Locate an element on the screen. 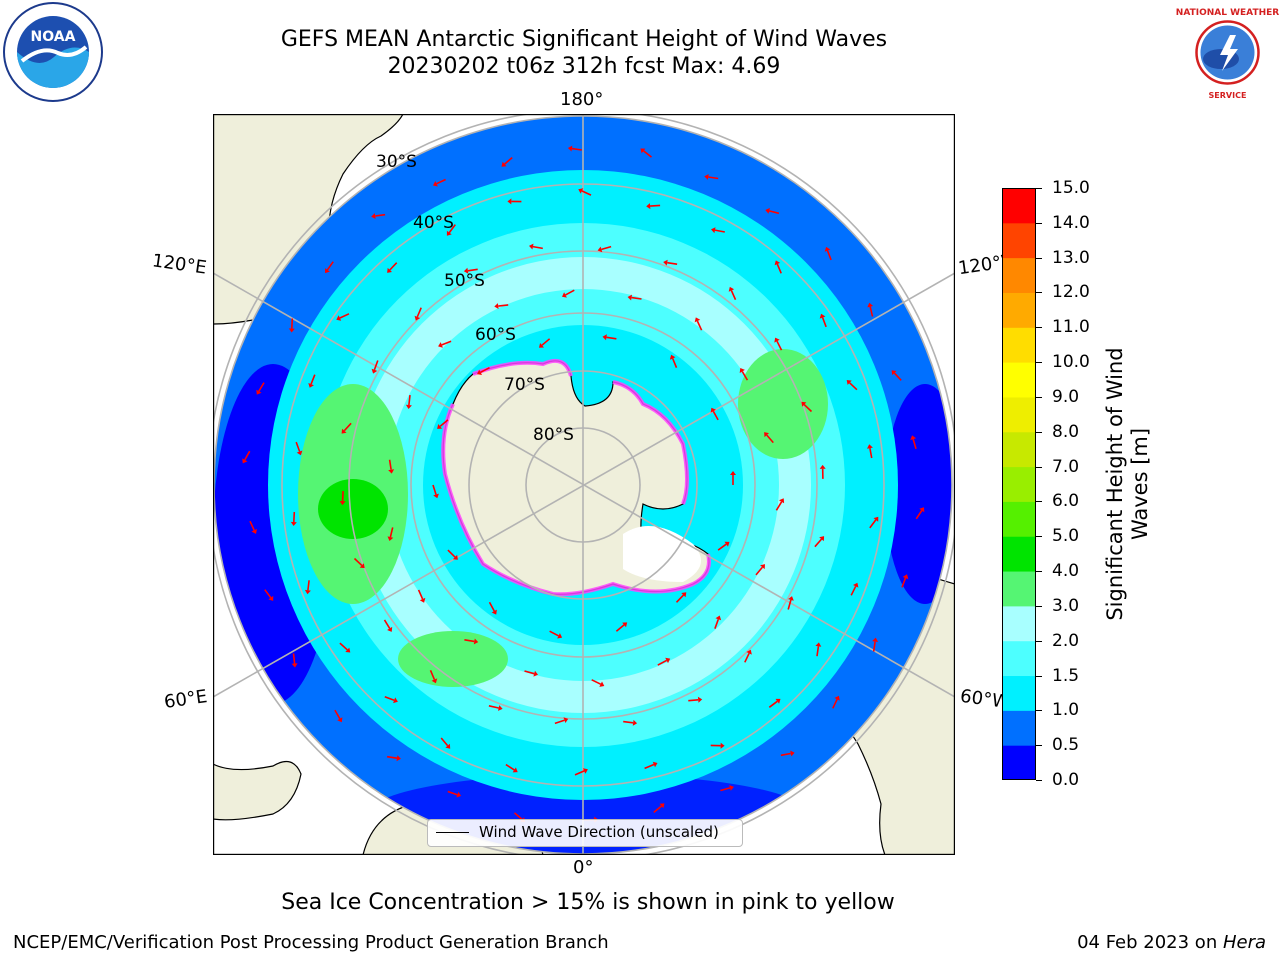 The image size is (1280, 960). colorbar-tick-label: 0.5 is located at coordinates (1066, 745).